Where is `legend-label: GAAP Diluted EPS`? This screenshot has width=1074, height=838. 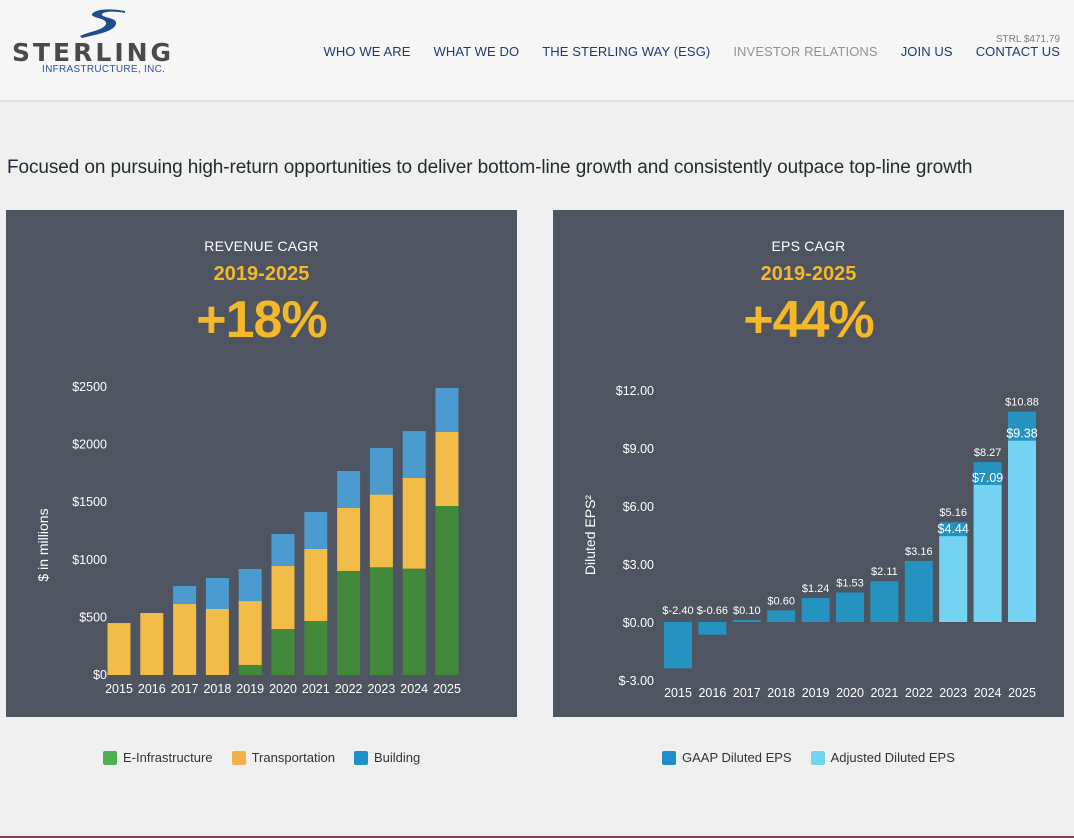
legend-label: GAAP Diluted EPS is located at coordinates (737, 757).